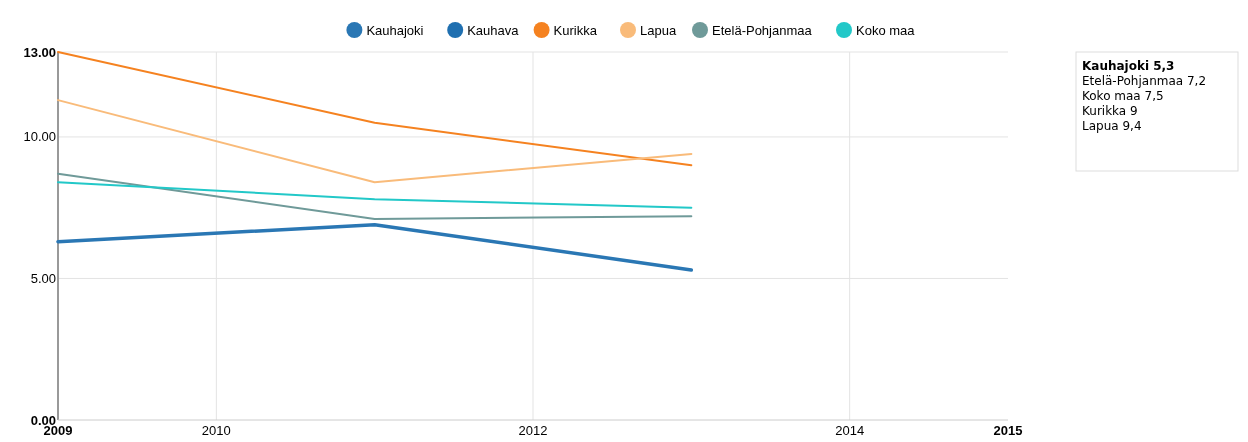  What do you see at coordinates (493, 30) in the screenshot?
I see `legend-label: Kauhava` at bounding box center [493, 30].